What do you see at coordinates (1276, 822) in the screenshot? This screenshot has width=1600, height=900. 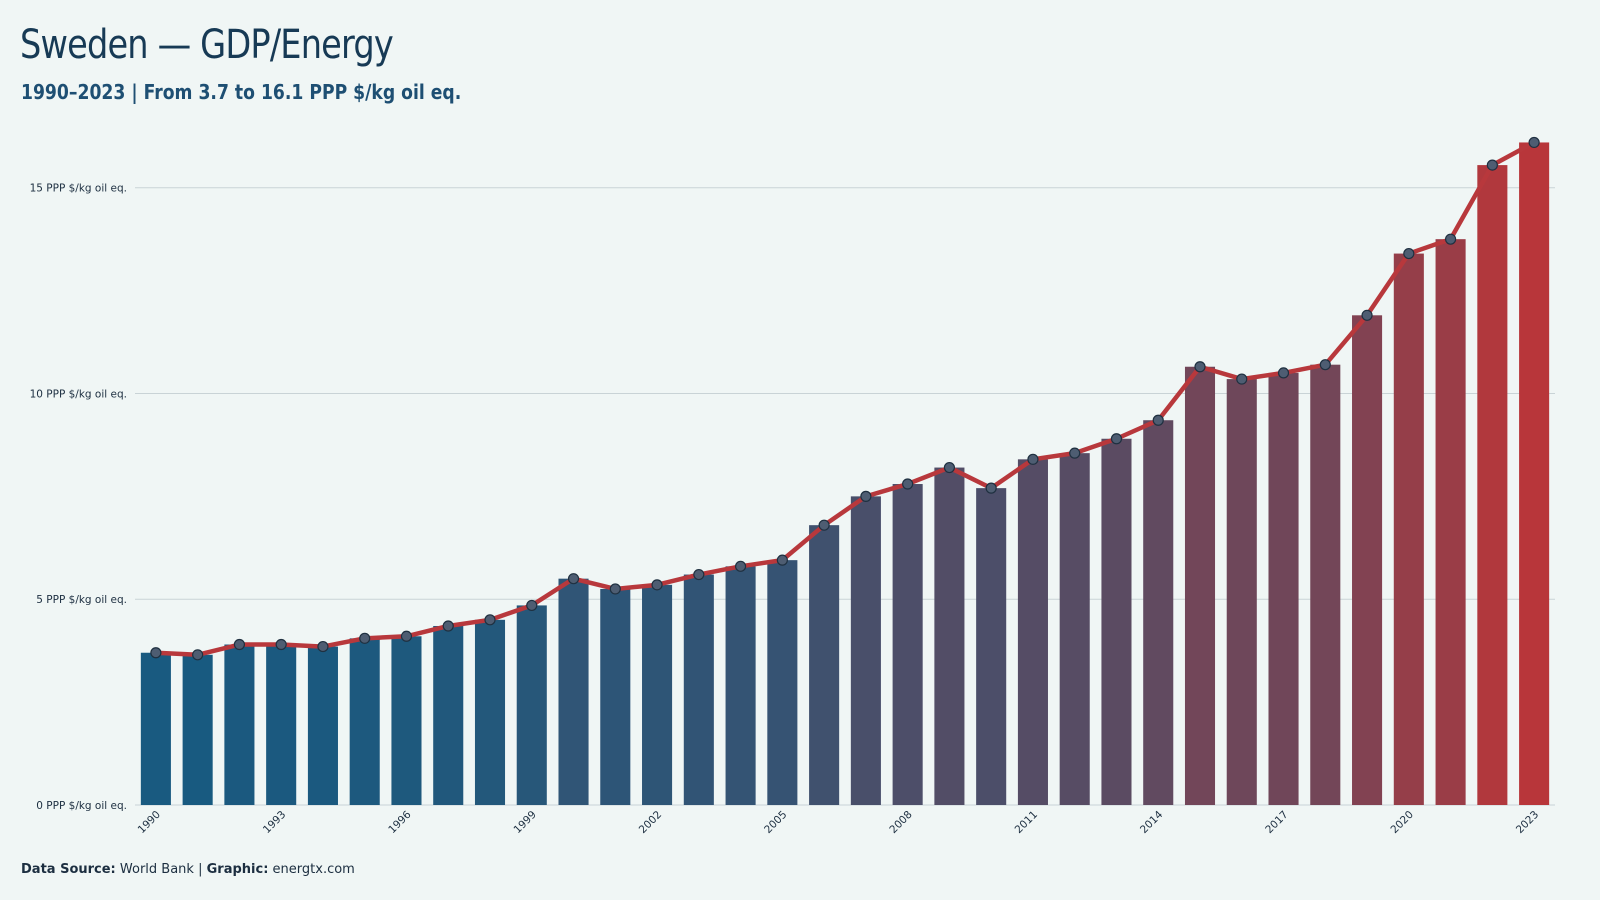 I see `x-tick-label: 2017` at bounding box center [1276, 822].